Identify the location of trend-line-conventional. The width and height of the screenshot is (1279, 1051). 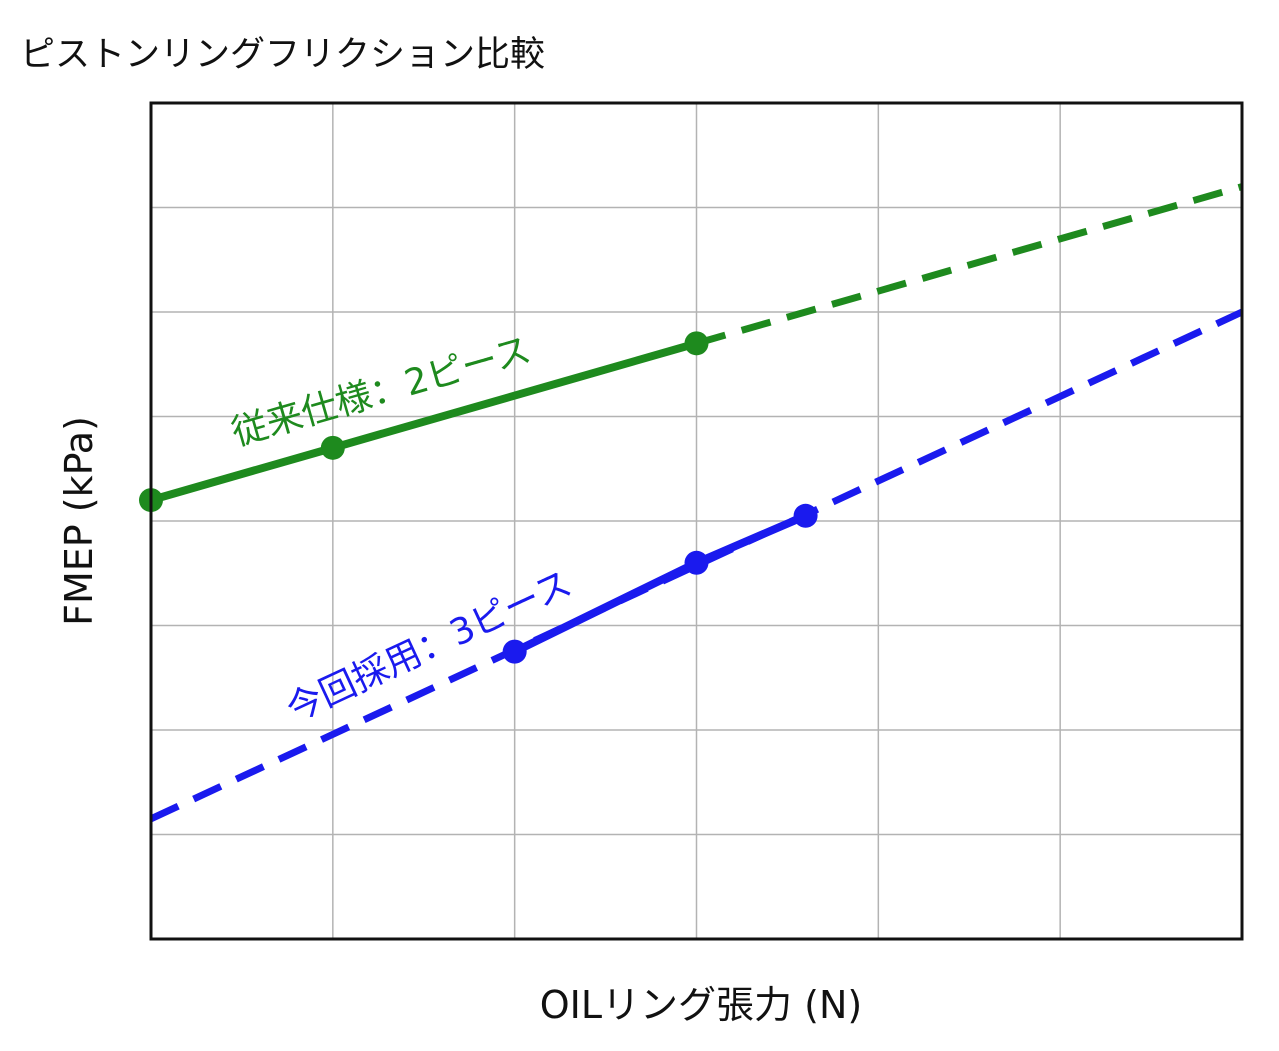
(969, 265).